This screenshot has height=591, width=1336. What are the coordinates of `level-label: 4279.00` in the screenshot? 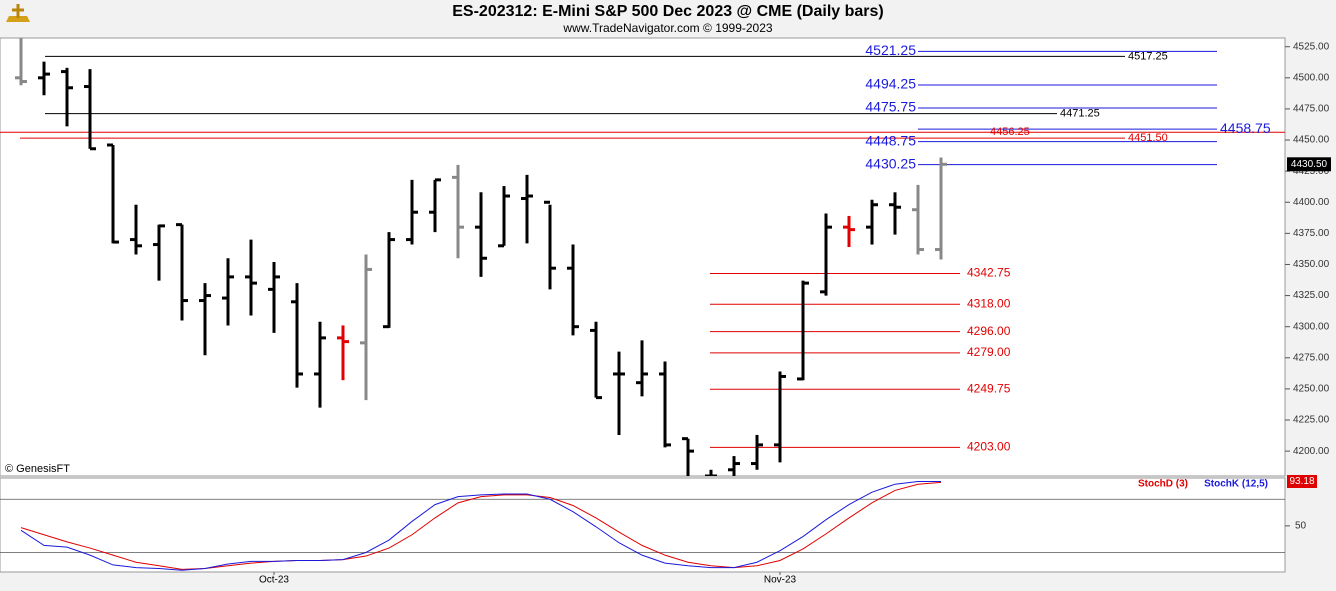 It's located at (989, 352).